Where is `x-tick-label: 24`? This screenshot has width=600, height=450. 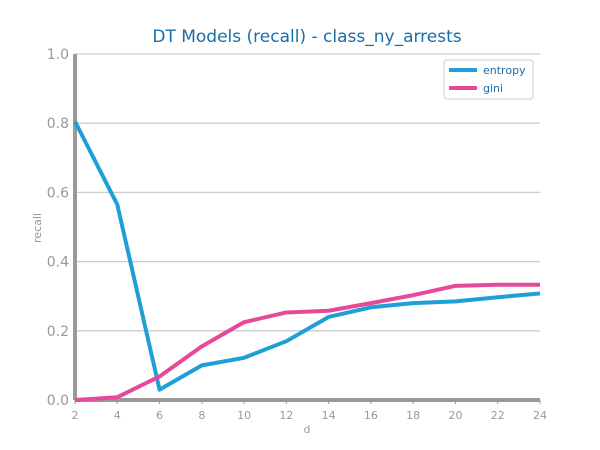 x-tick-label: 24 is located at coordinates (540, 415).